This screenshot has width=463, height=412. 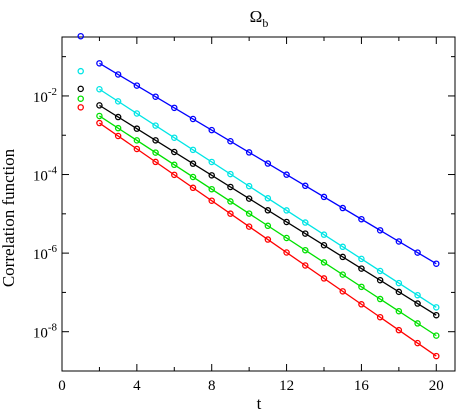 What do you see at coordinates (9, 217) in the screenshot?
I see `y-axis-label: Correlation function` at bounding box center [9, 217].